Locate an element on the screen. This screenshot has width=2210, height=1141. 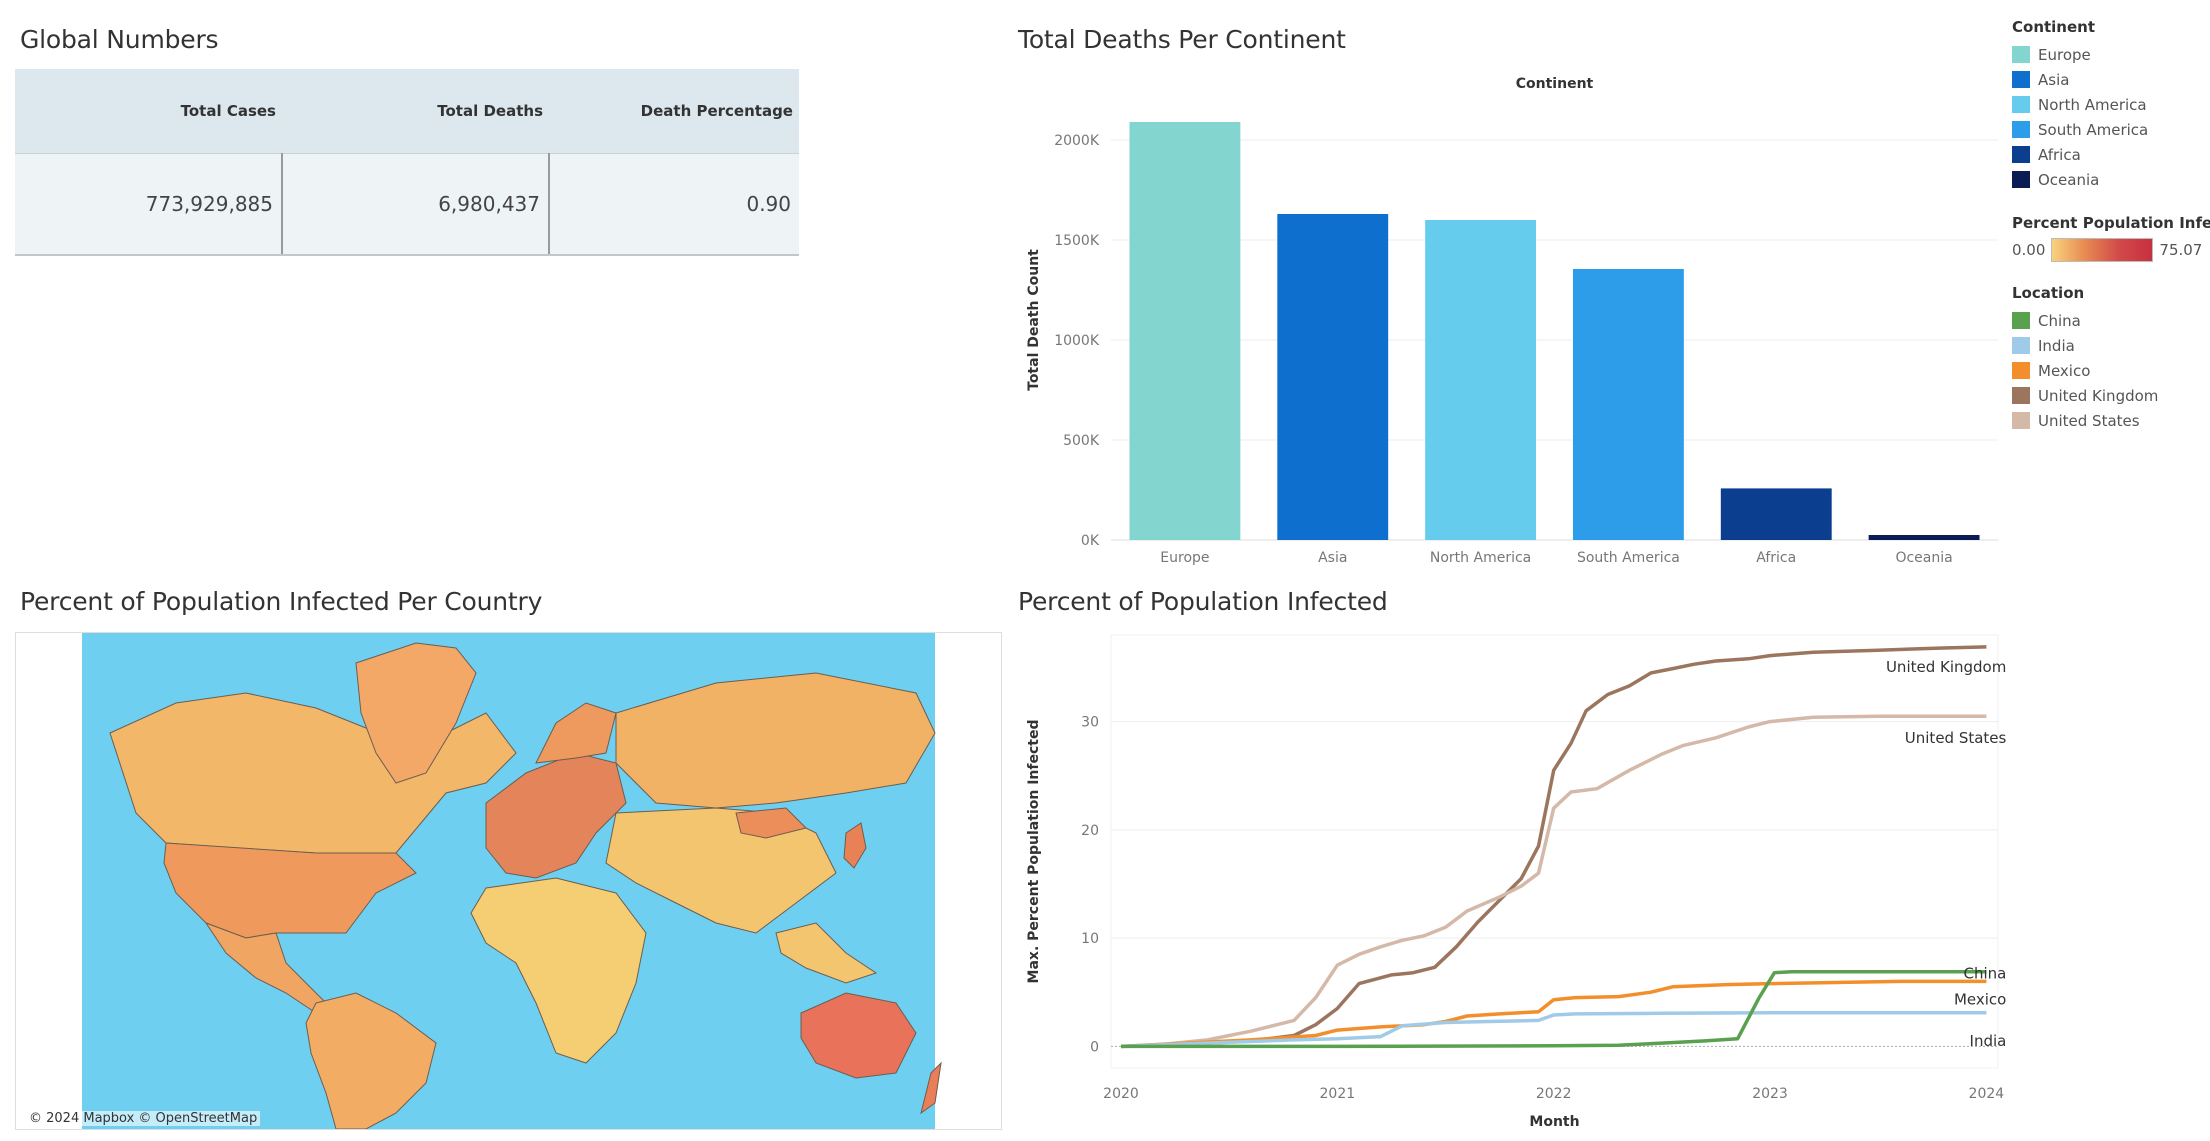
bar-y-tick-label: 1500K is located at coordinates (1077, 241).